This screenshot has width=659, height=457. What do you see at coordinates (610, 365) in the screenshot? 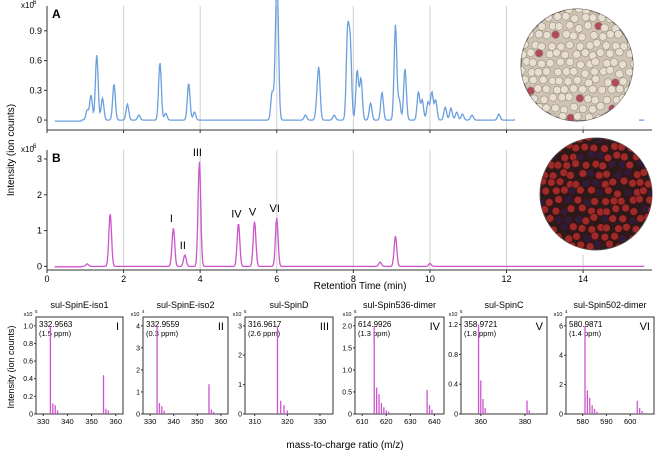
I see `spectrum-frame` at bounding box center [610, 365].